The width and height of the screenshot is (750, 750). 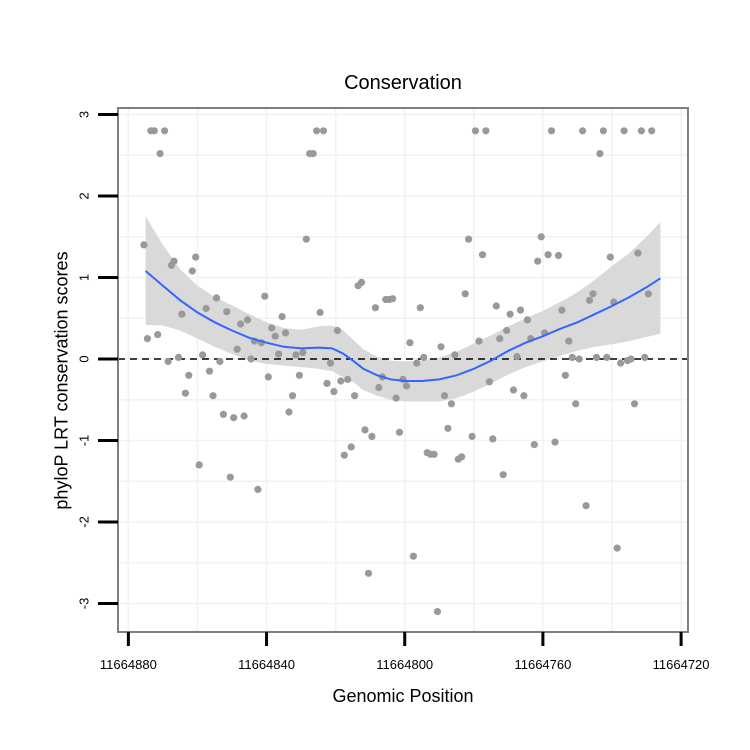 What do you see at coordinates (128, 664) in the screenshot?
I see `x-tick-label: 11664880` at bounding box center [128, 664].